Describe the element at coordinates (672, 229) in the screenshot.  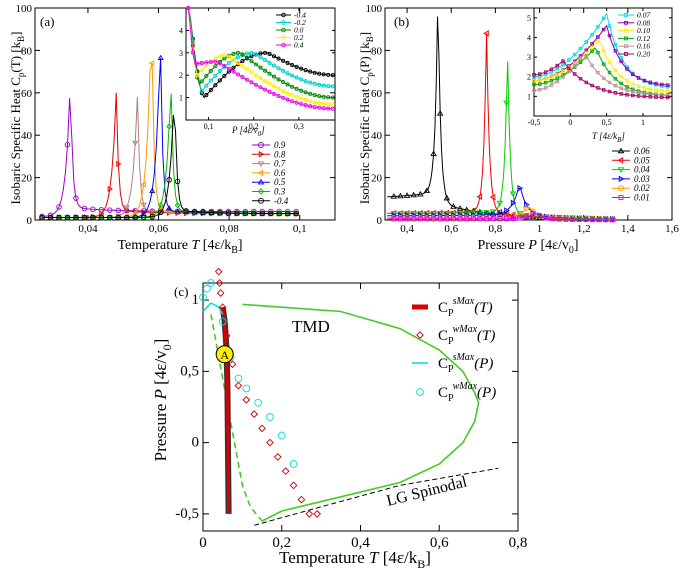
I see `panel-b-x-label: 1,6` at that location.